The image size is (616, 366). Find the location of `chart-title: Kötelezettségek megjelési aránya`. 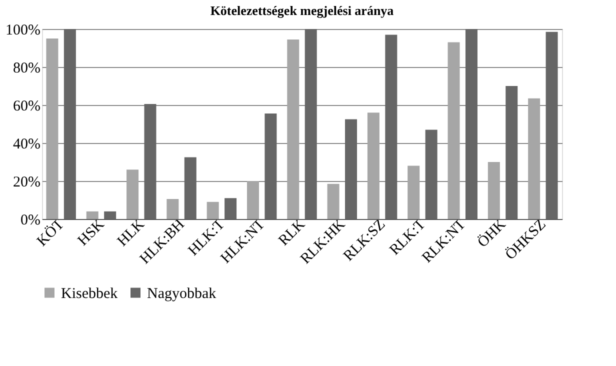

chart-title: Kötelezettségek megjelési aránya is located at coordinates (302, 10).